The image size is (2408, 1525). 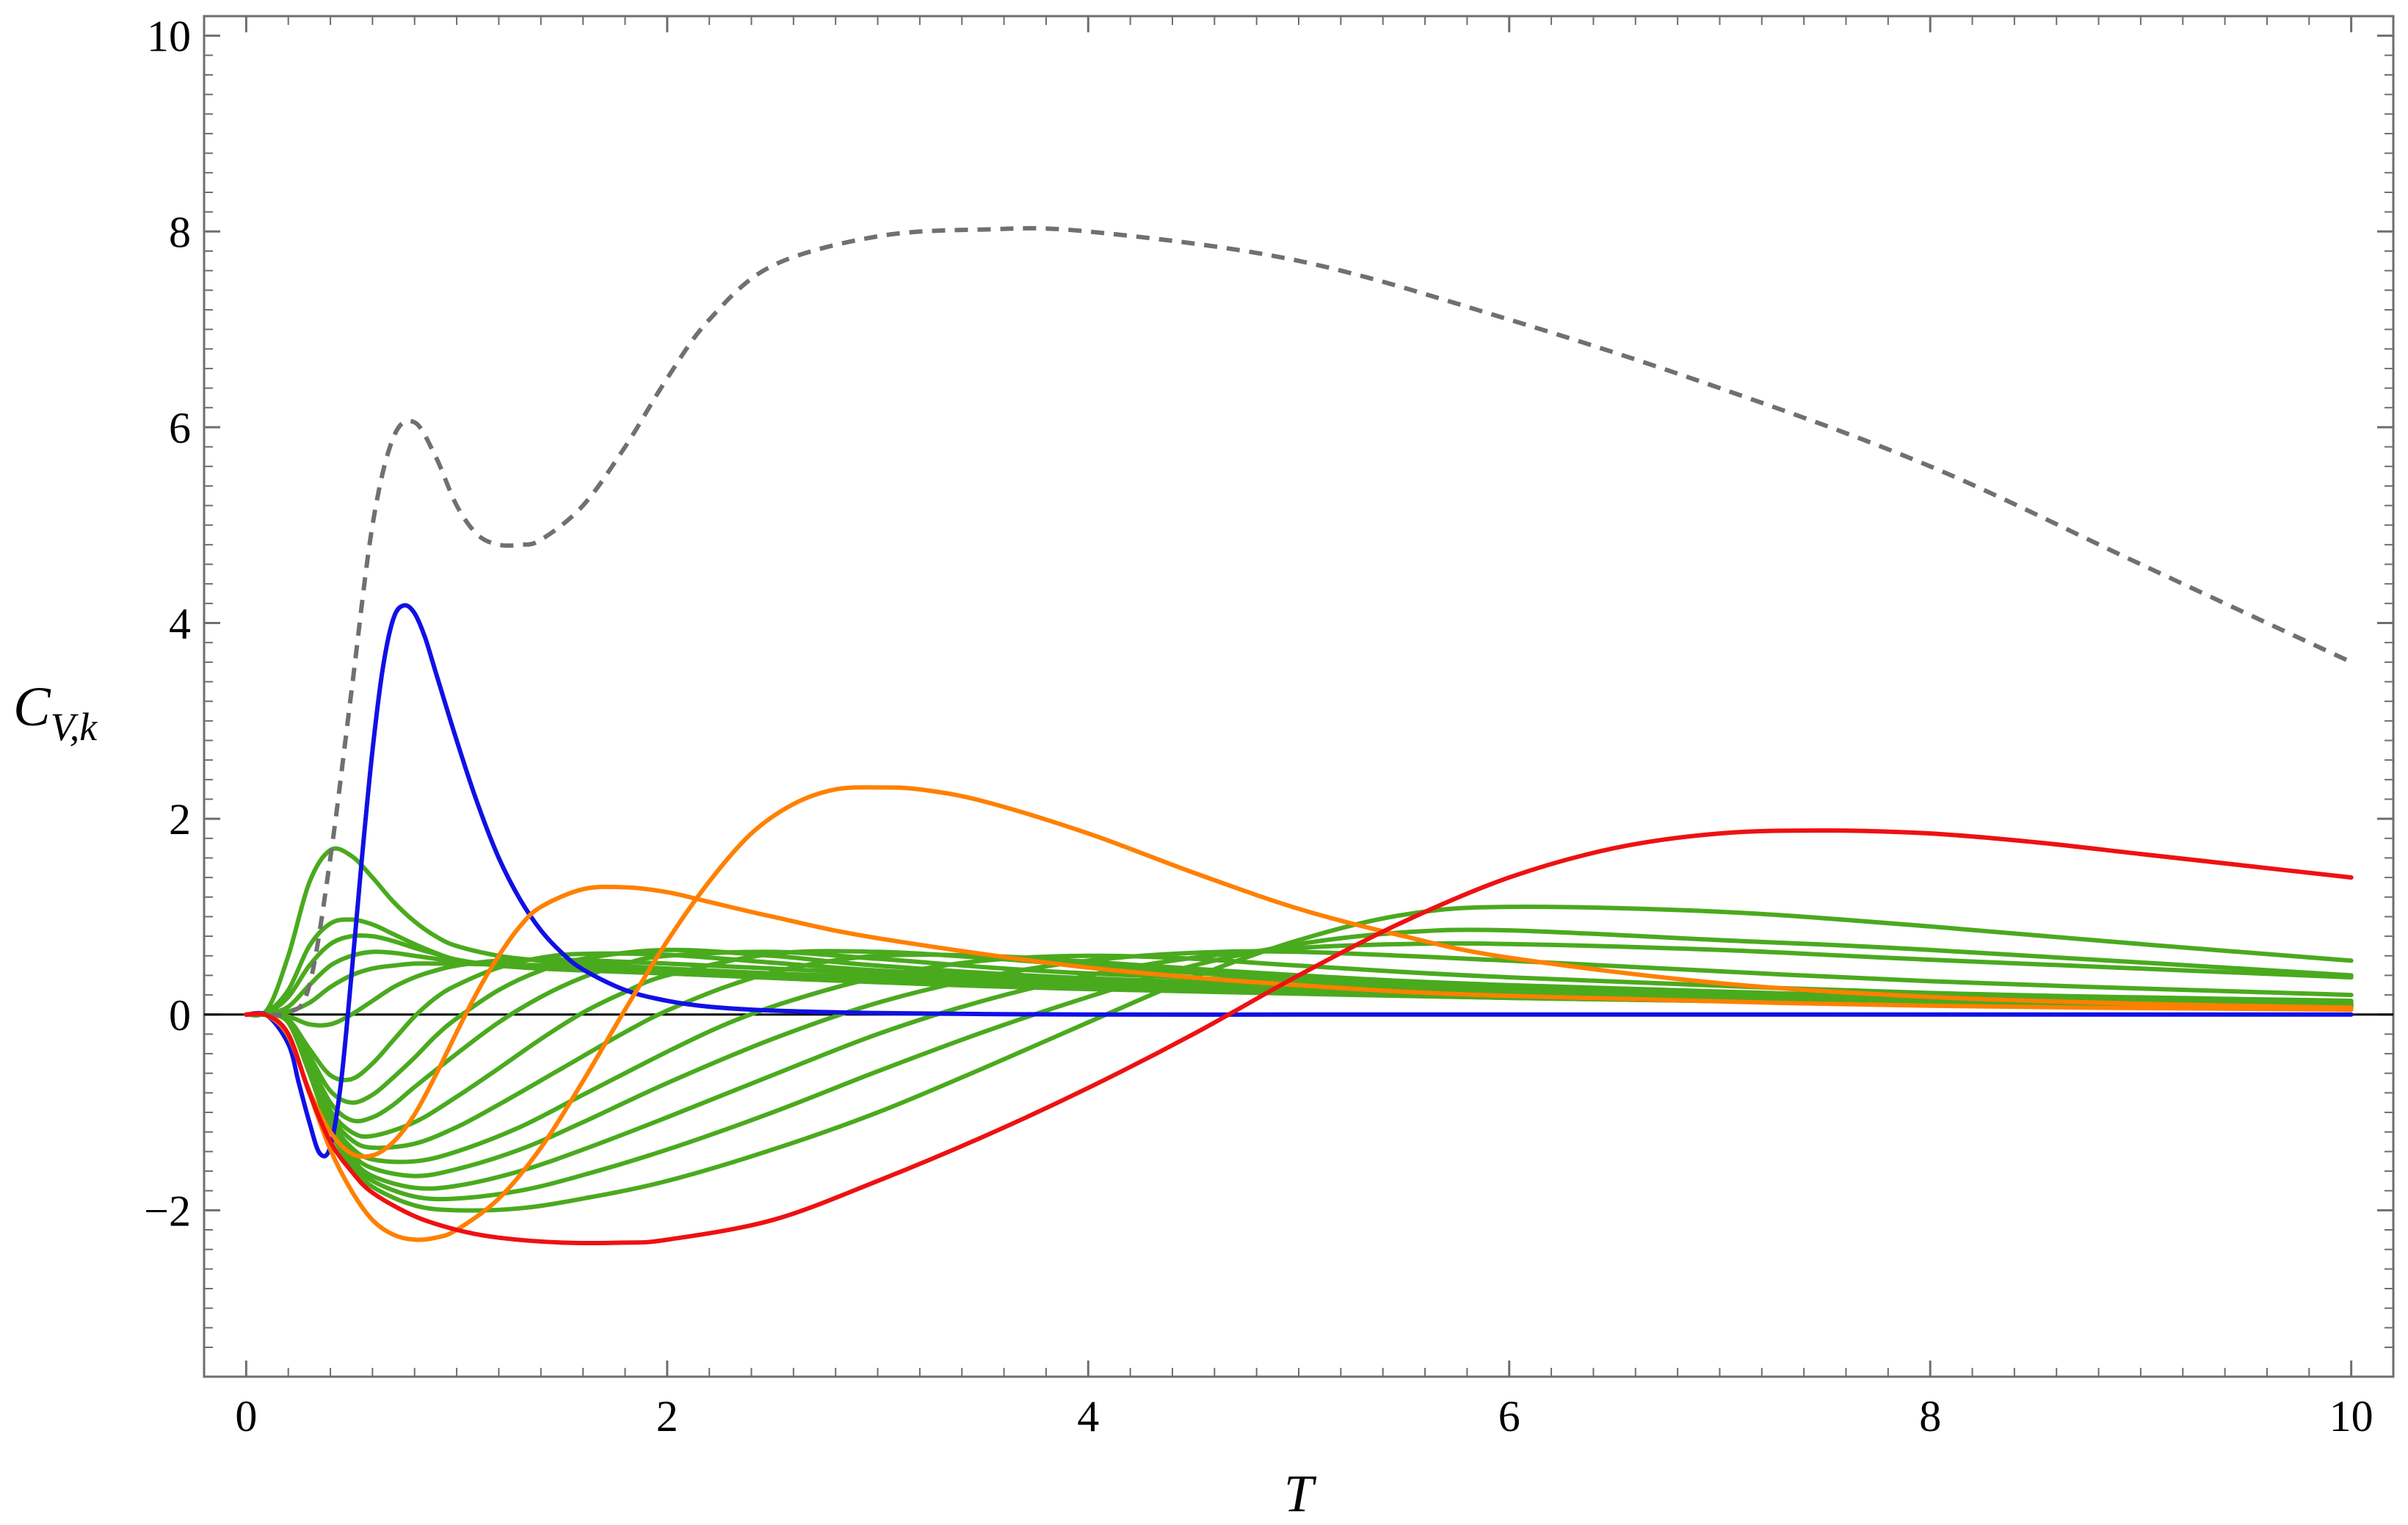 I want to click on y-axis-label: CV,k, so click(x=55, y=712).